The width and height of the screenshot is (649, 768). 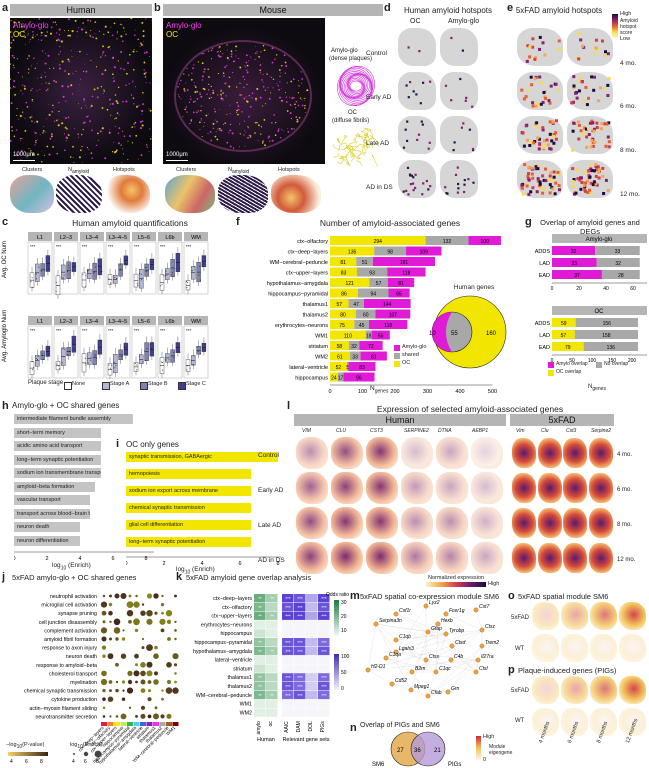 I want to click on layer-header, so click(x=144, y=320).